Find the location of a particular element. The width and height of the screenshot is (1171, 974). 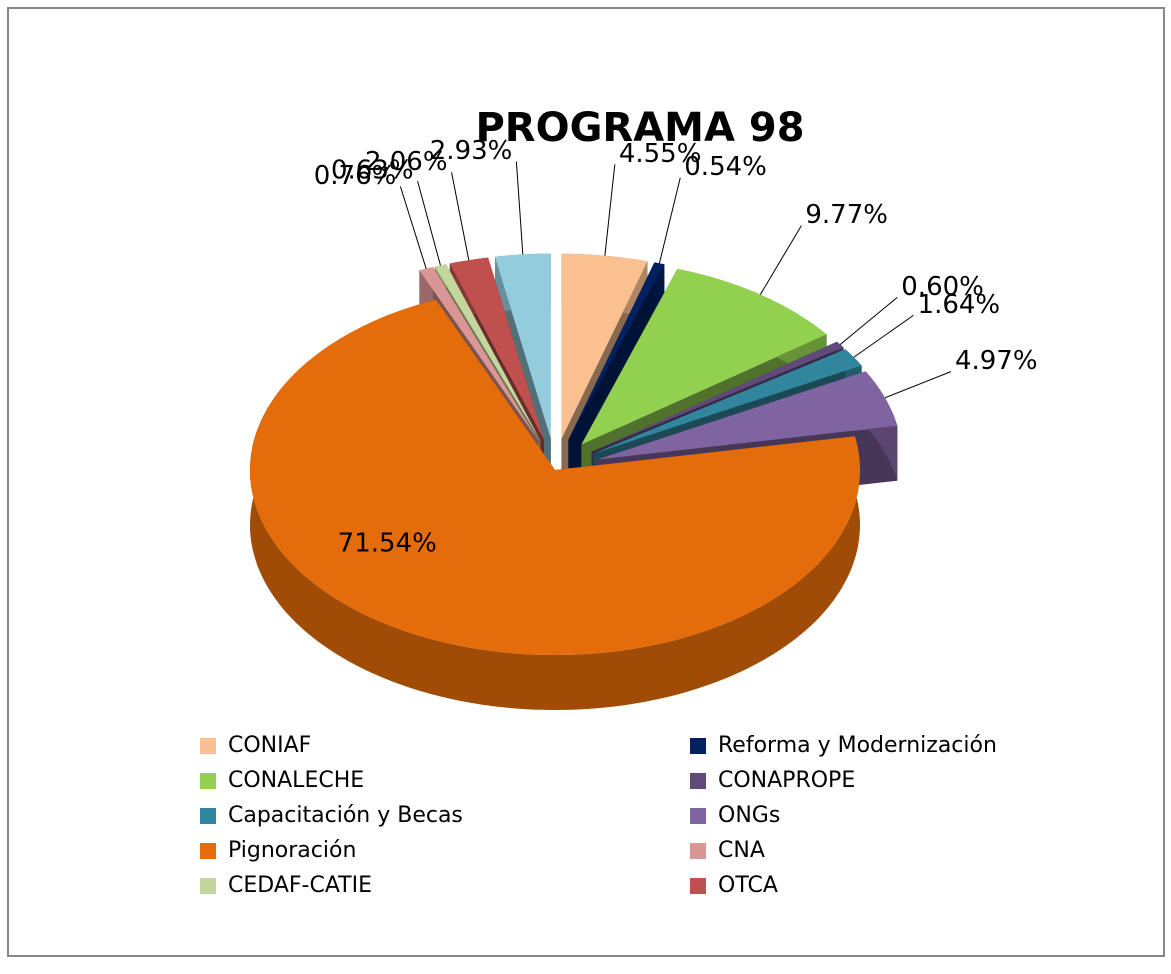

legend-label: Reforma y Modernización is located at coordinates (857, 745).